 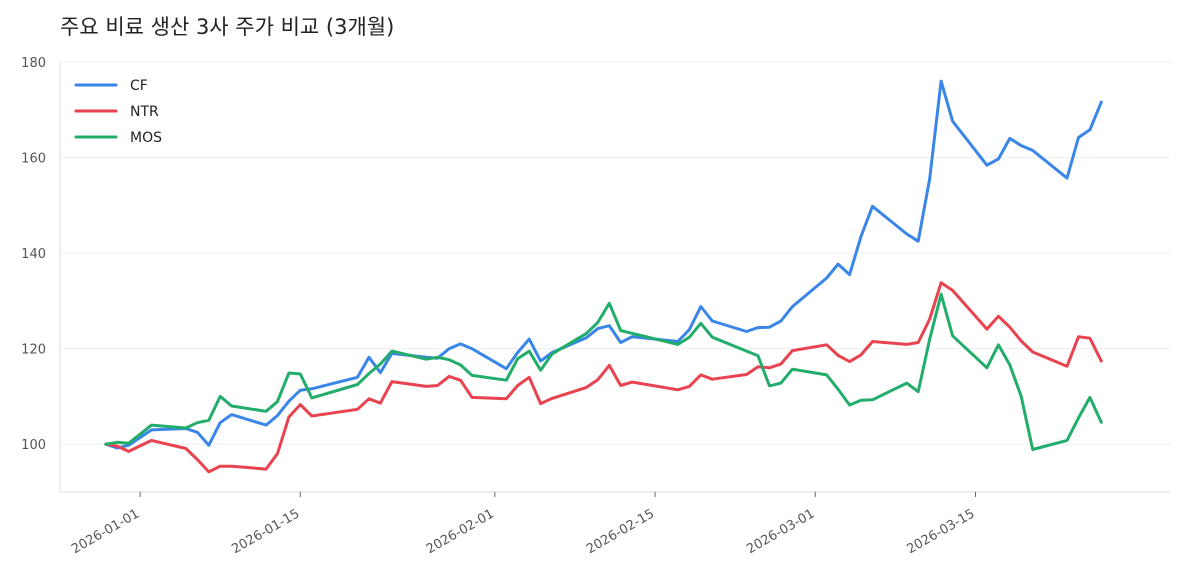 I want to click on legend-label-ntr: NTR, so click(x=144, y=112).